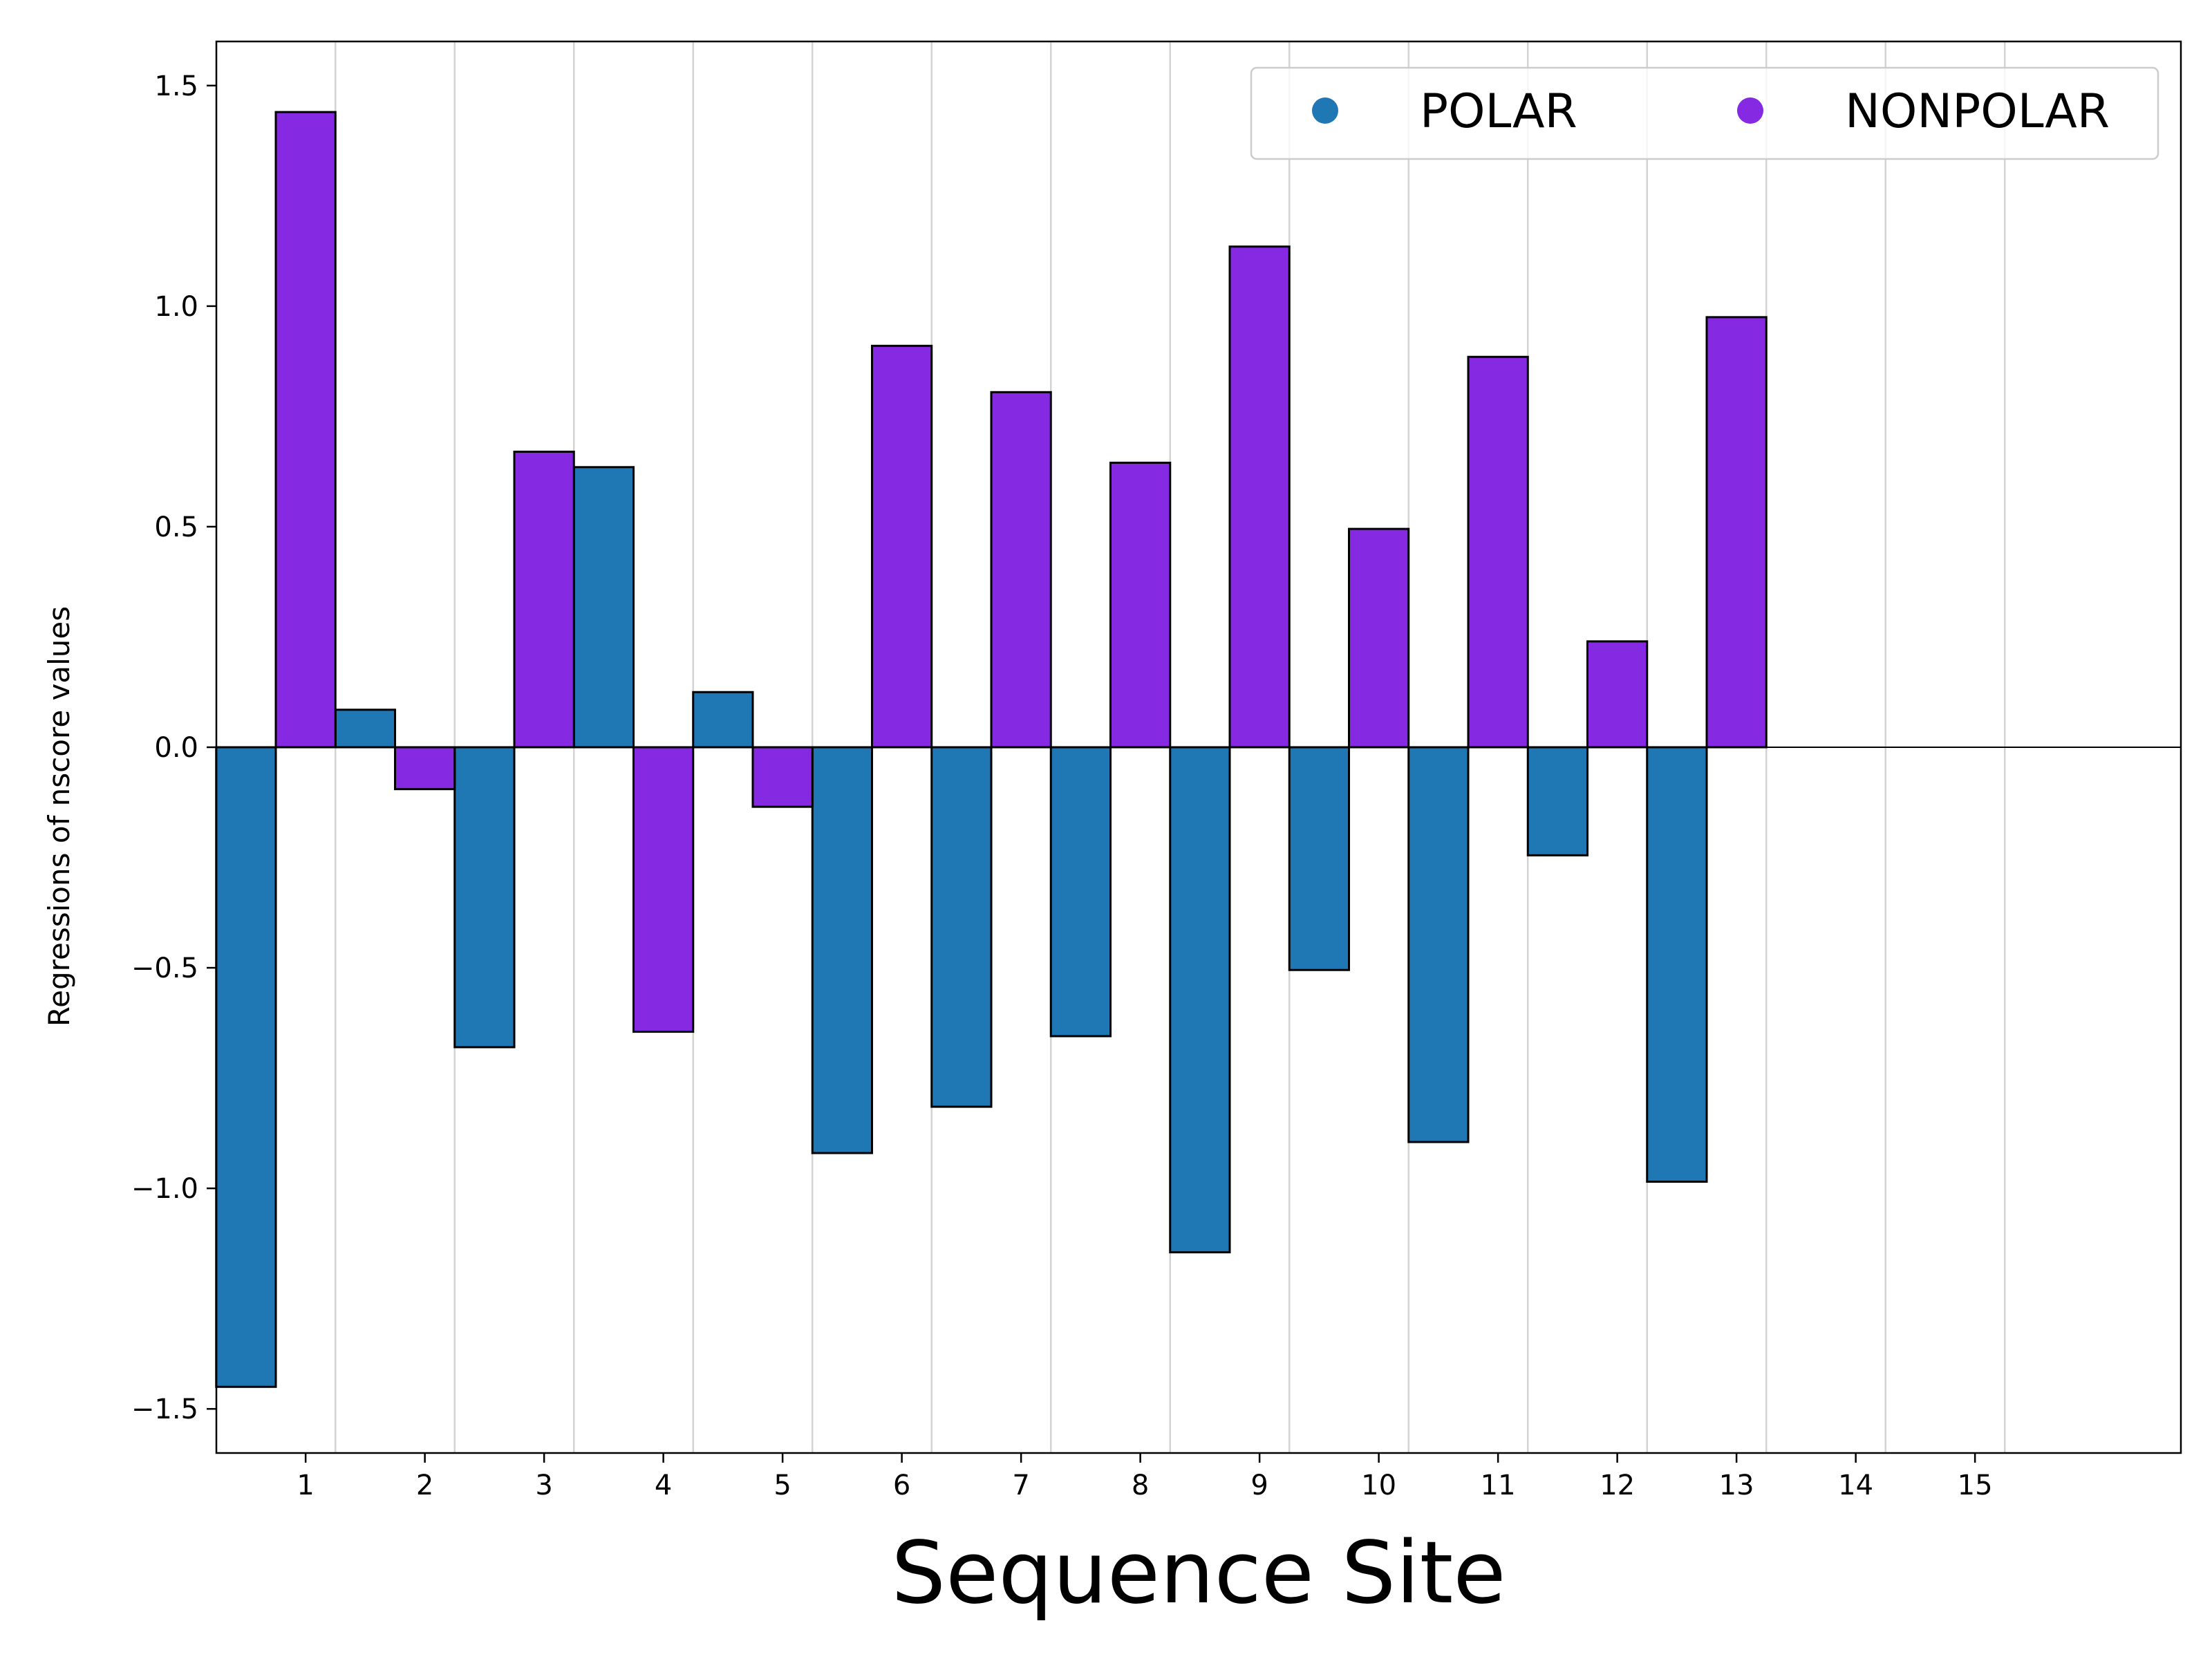 The width and height of the screenshot is (2212, 1659). Describe the element at coordinates (1975, 1485) in the screenshot. I see `x-tick-label: 15` at that location.